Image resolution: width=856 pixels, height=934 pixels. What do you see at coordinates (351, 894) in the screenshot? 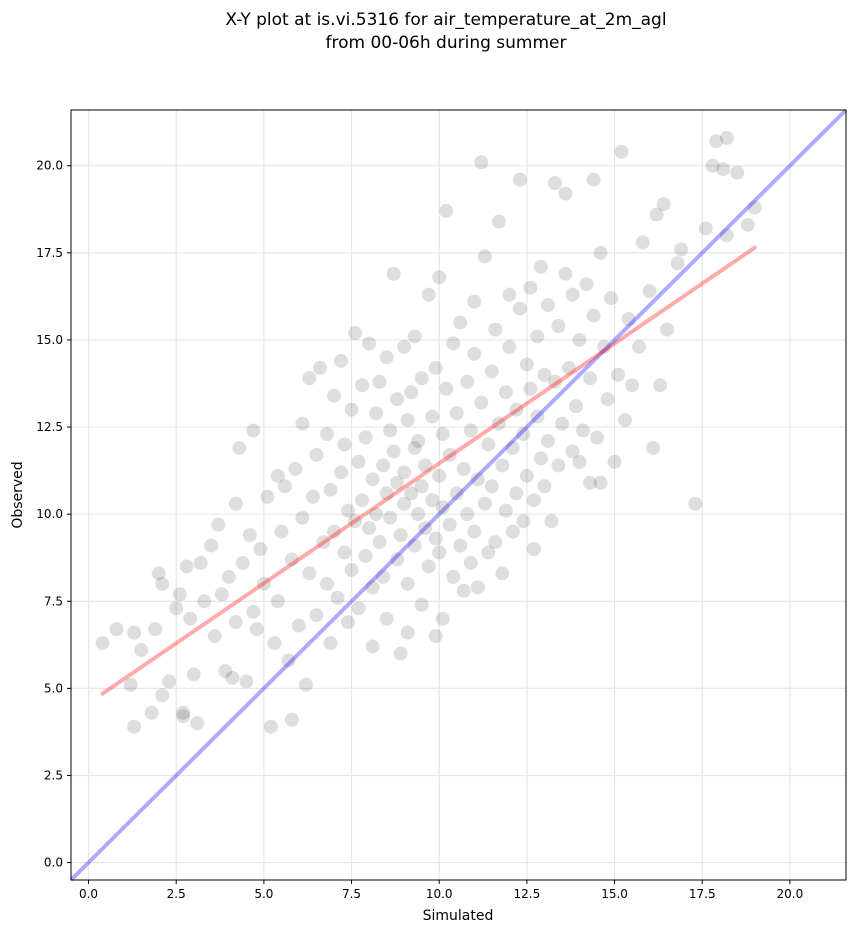
I see `x-tick-label: 7.5` at bounding box center [351, 894].